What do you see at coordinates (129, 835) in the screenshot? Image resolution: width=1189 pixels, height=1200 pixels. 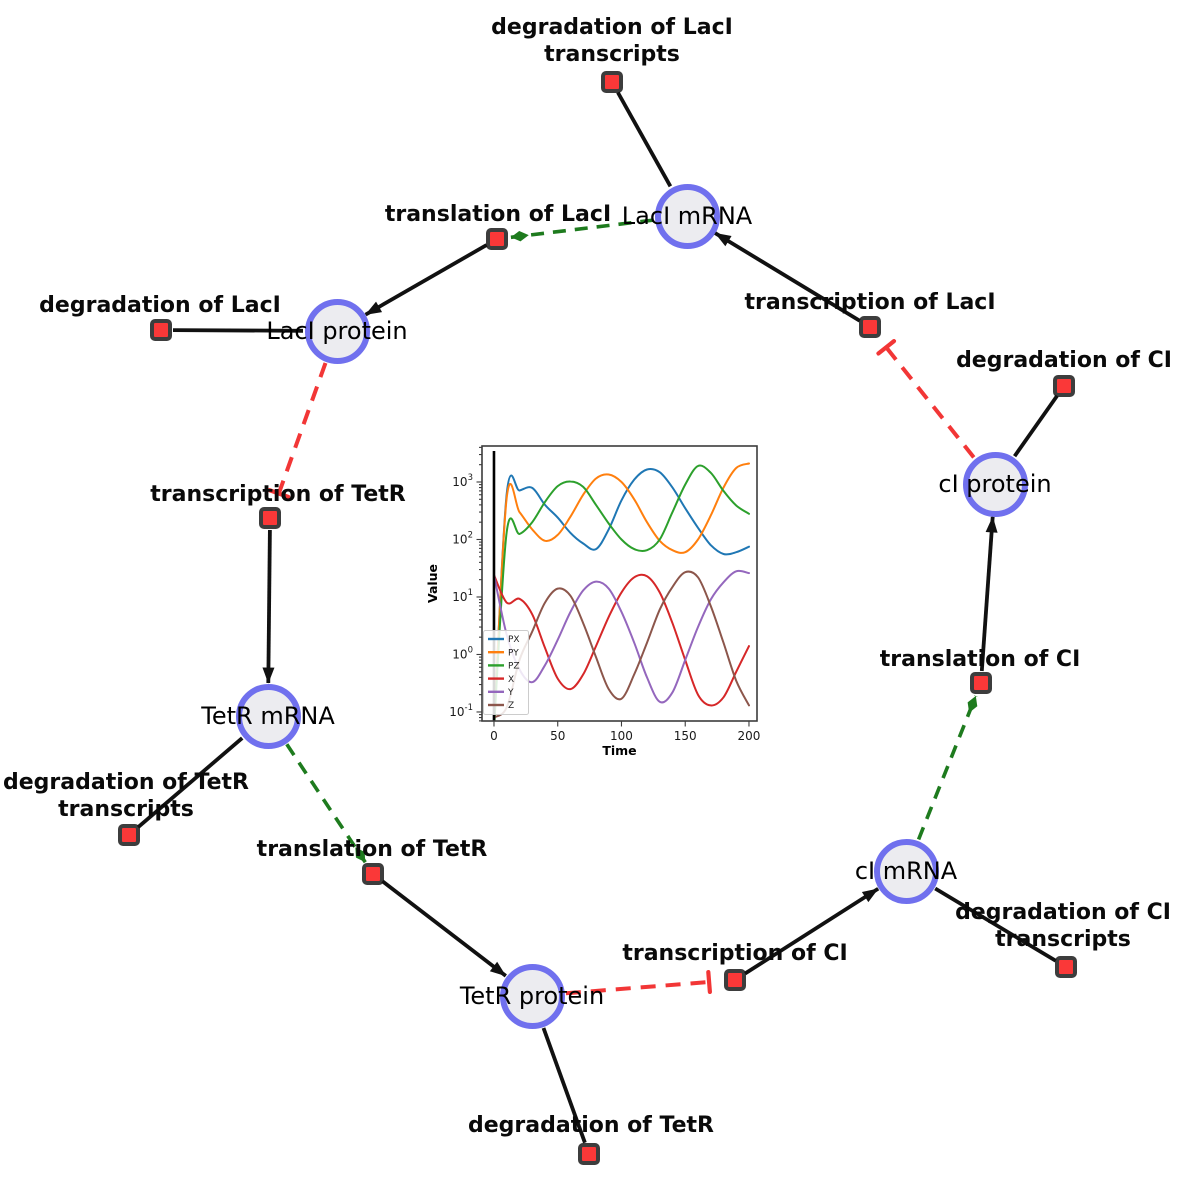 I see `reaction-node-degradation-tetr-transcripts` at bounding box center [129, 835].